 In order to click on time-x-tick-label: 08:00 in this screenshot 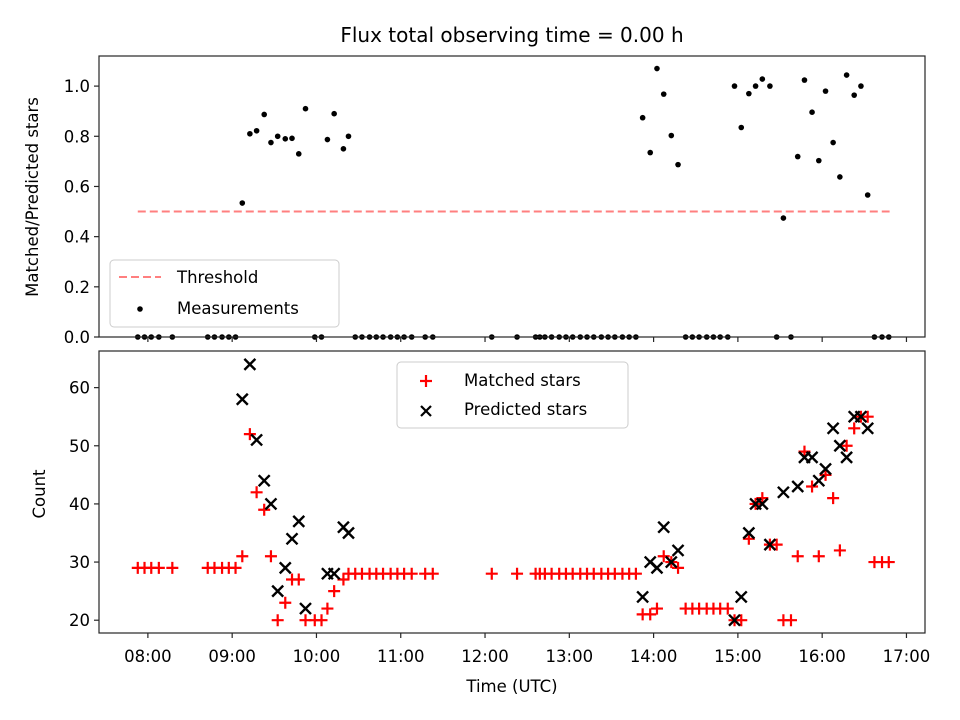, I will do `click(148, 656)`.